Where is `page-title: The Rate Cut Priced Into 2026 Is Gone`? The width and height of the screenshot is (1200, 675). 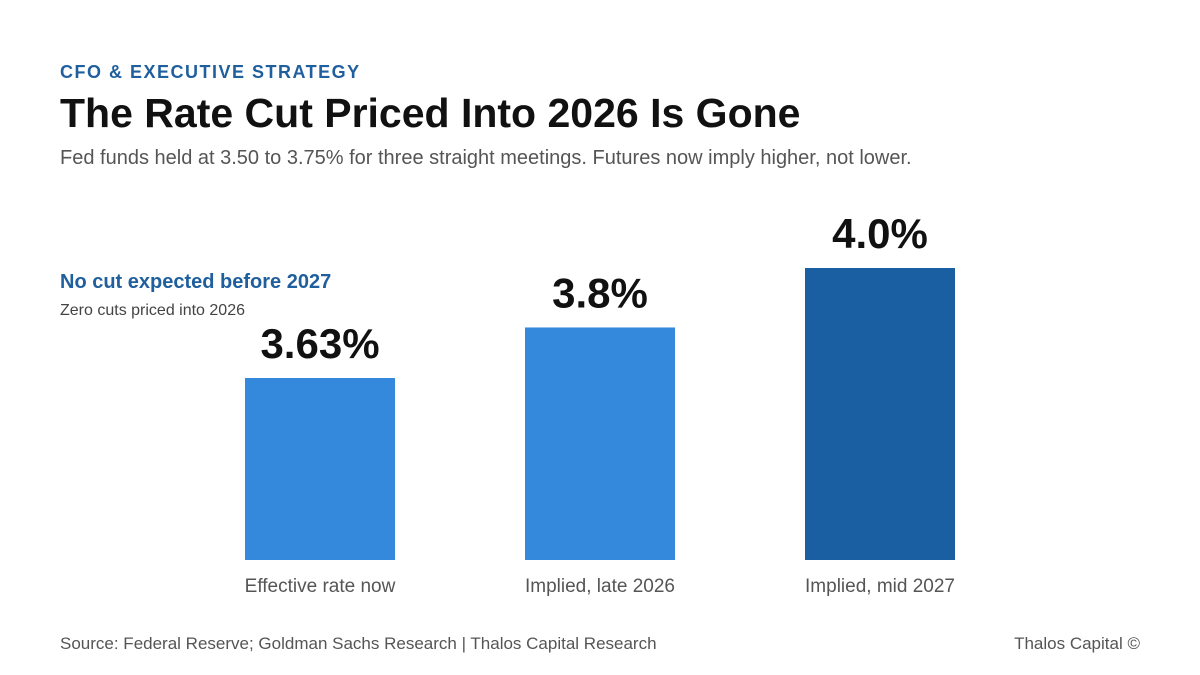 page-title: The Rate Cut Priced Into 2026 Is Gone is located at coordinates (430, 113).